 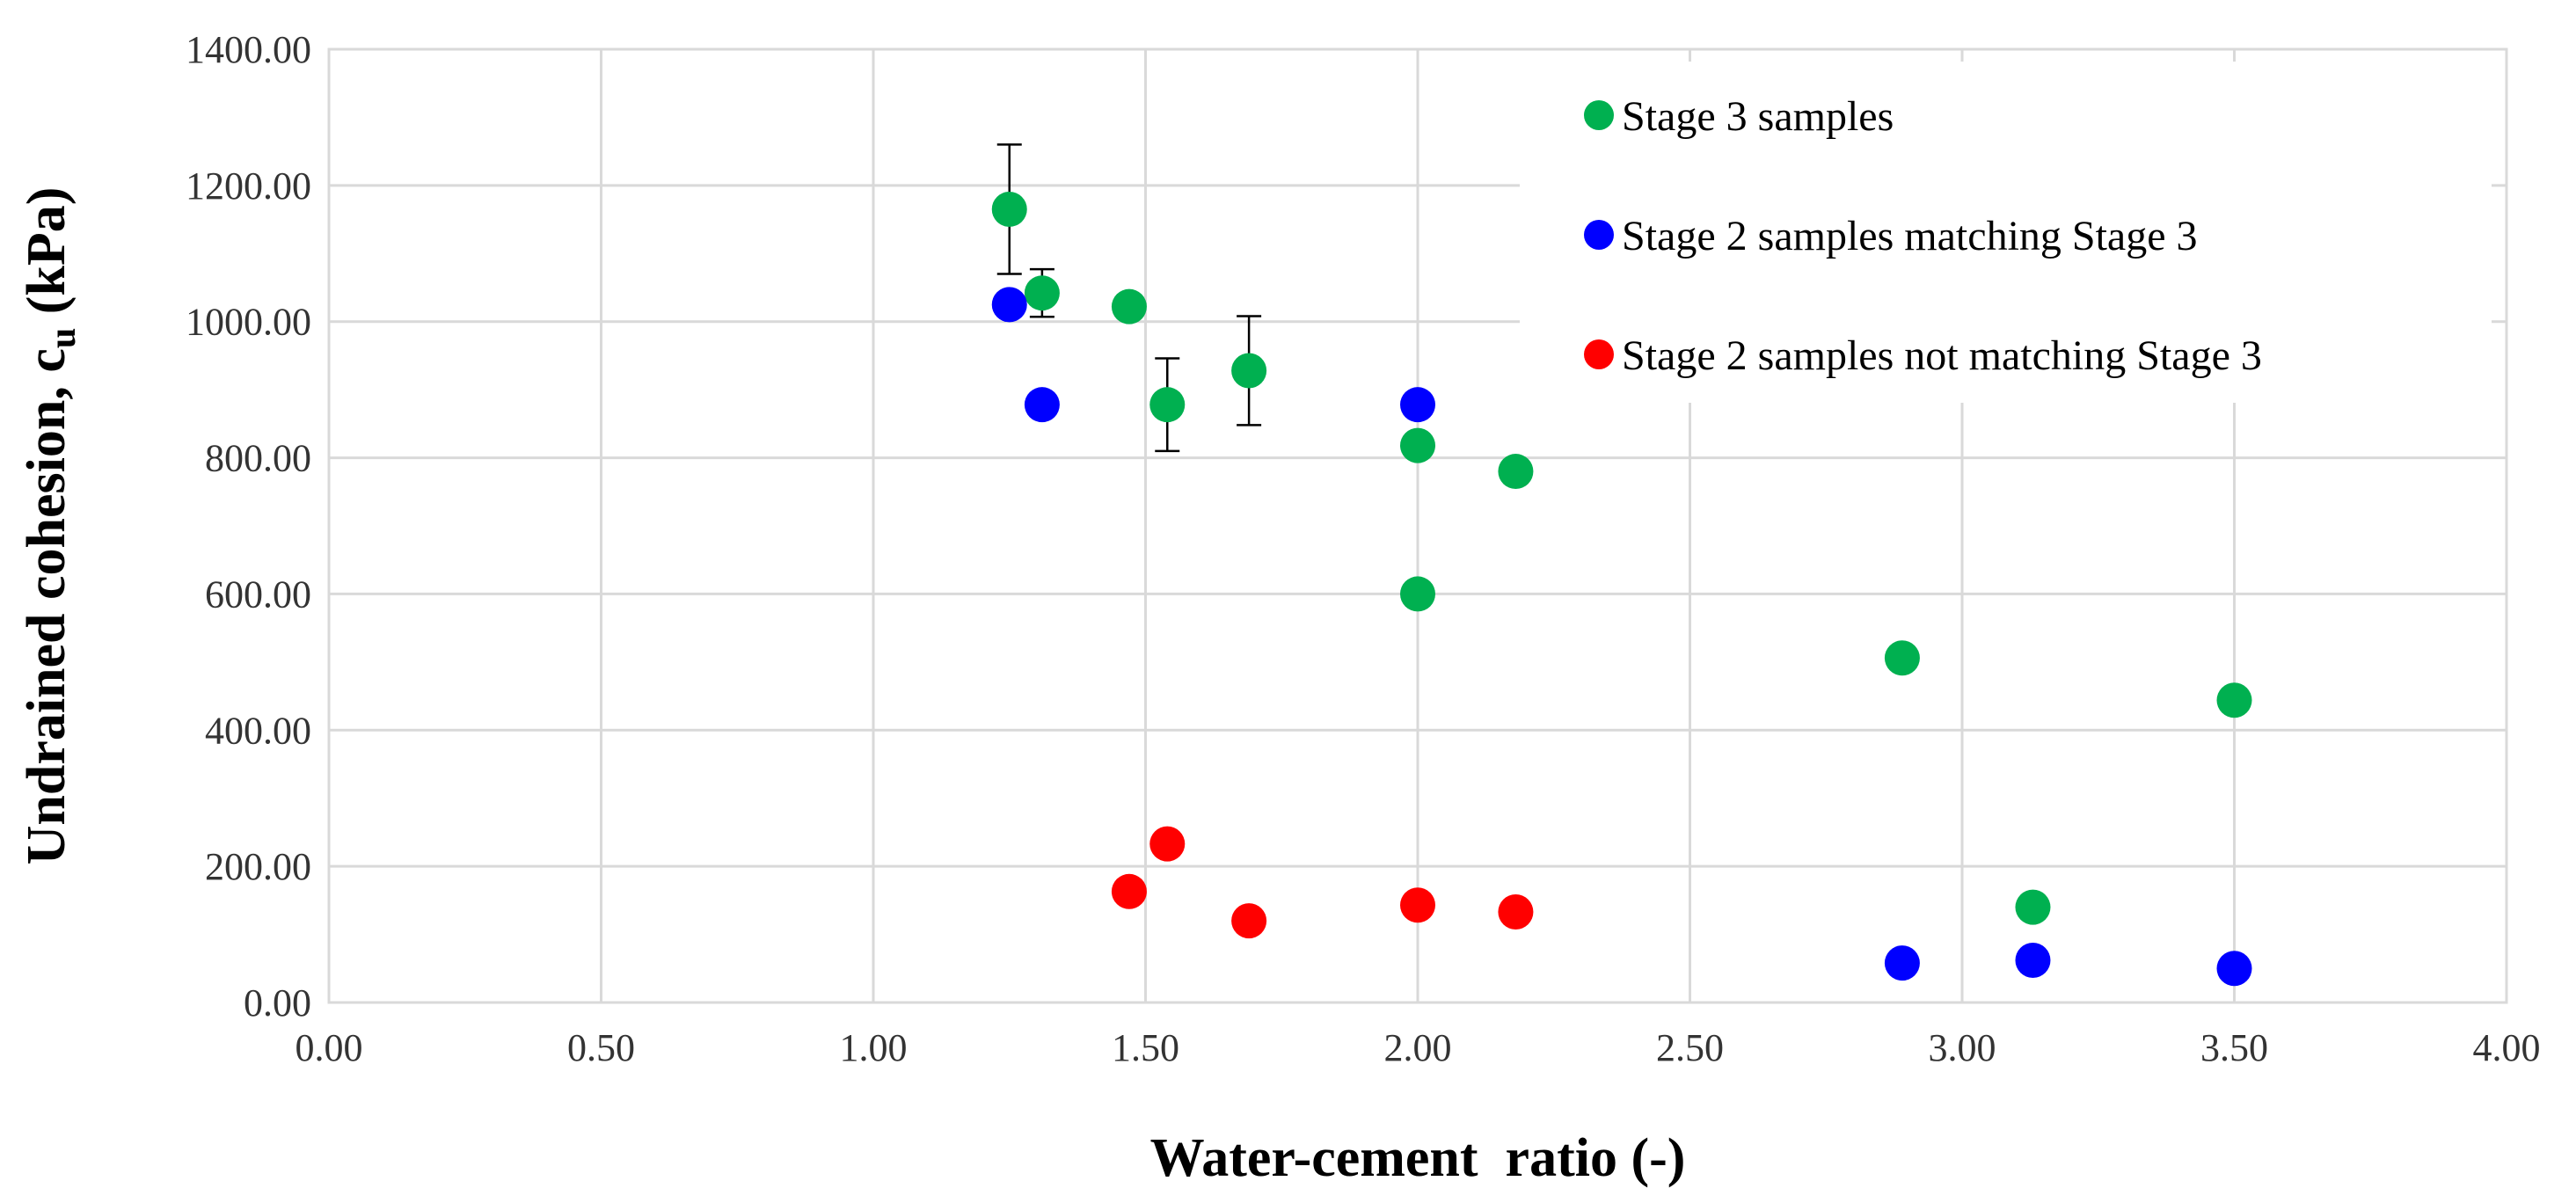 What do you see at coordinates (1690, 1047) in the screenshot?
I see `x-tick-label: 2.50` at bounding box center [1690, 1047].